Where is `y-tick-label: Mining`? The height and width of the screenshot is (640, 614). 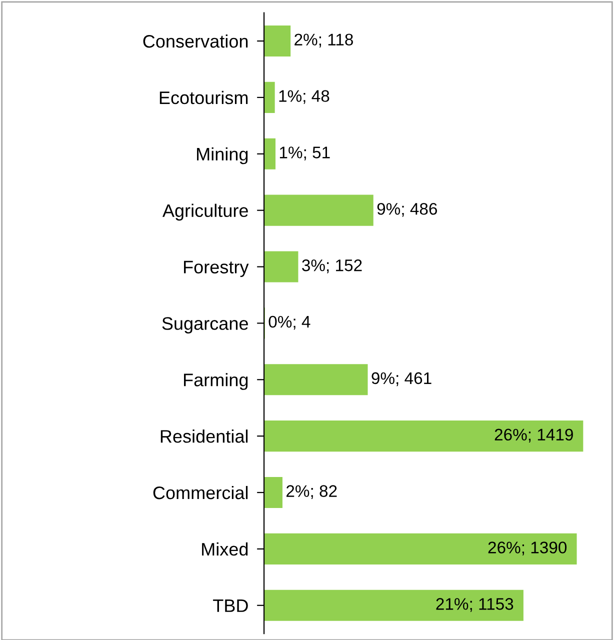
y-tick-label: Mining is located at coordinates (222, 155).